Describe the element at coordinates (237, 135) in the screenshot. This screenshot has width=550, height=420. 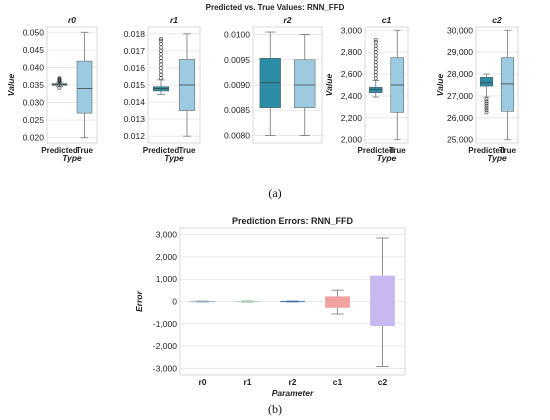
I see `y-tick-label: 0.0080` at that location.